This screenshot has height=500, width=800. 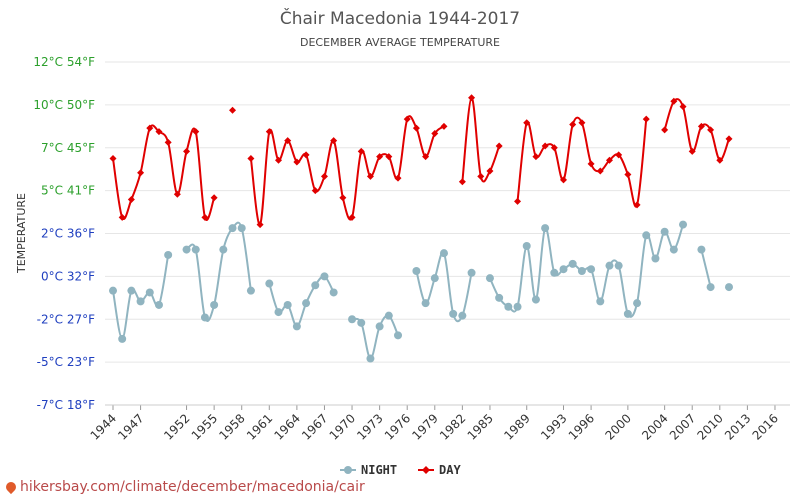 What do you see at coordinates (400, 470) in the screenshot?
I see `legend: NIGHT DAY` at bounding box center [400, 470].